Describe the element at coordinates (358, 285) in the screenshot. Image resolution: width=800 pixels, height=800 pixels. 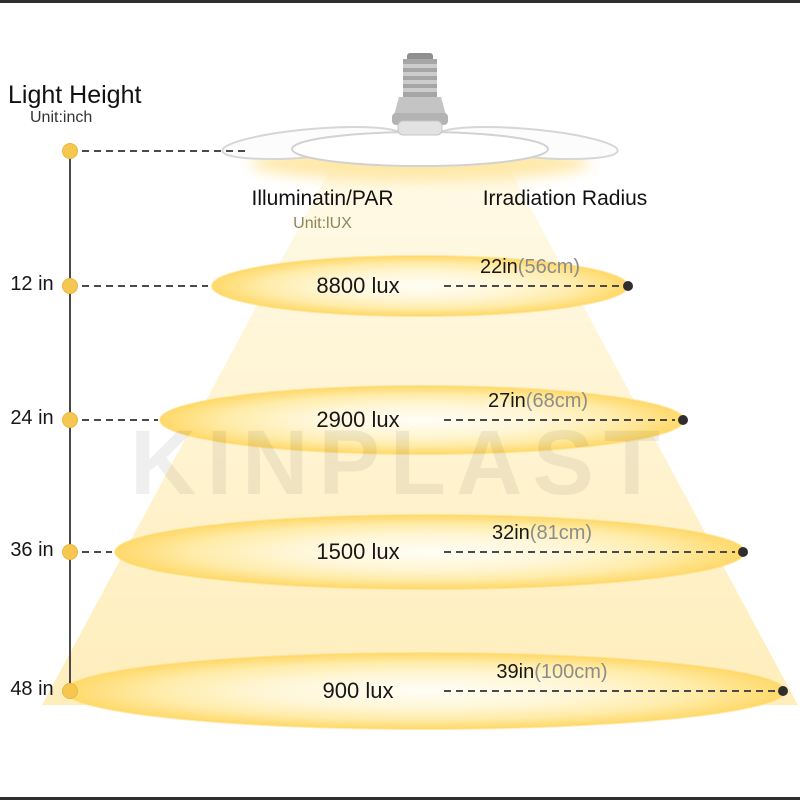
I see `lux-value-12in: 8800 lux` at that location.